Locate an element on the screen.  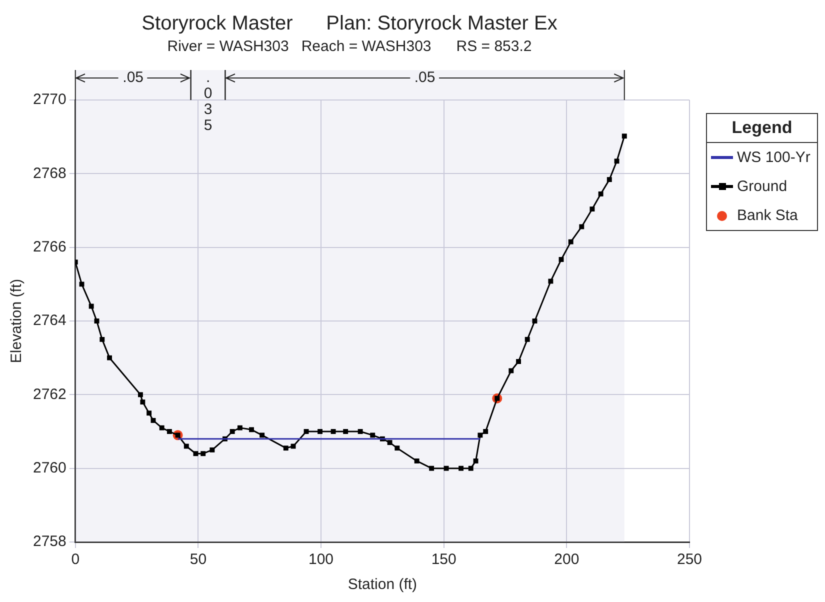
band-label: .035 is located at coordinates (208, 101).